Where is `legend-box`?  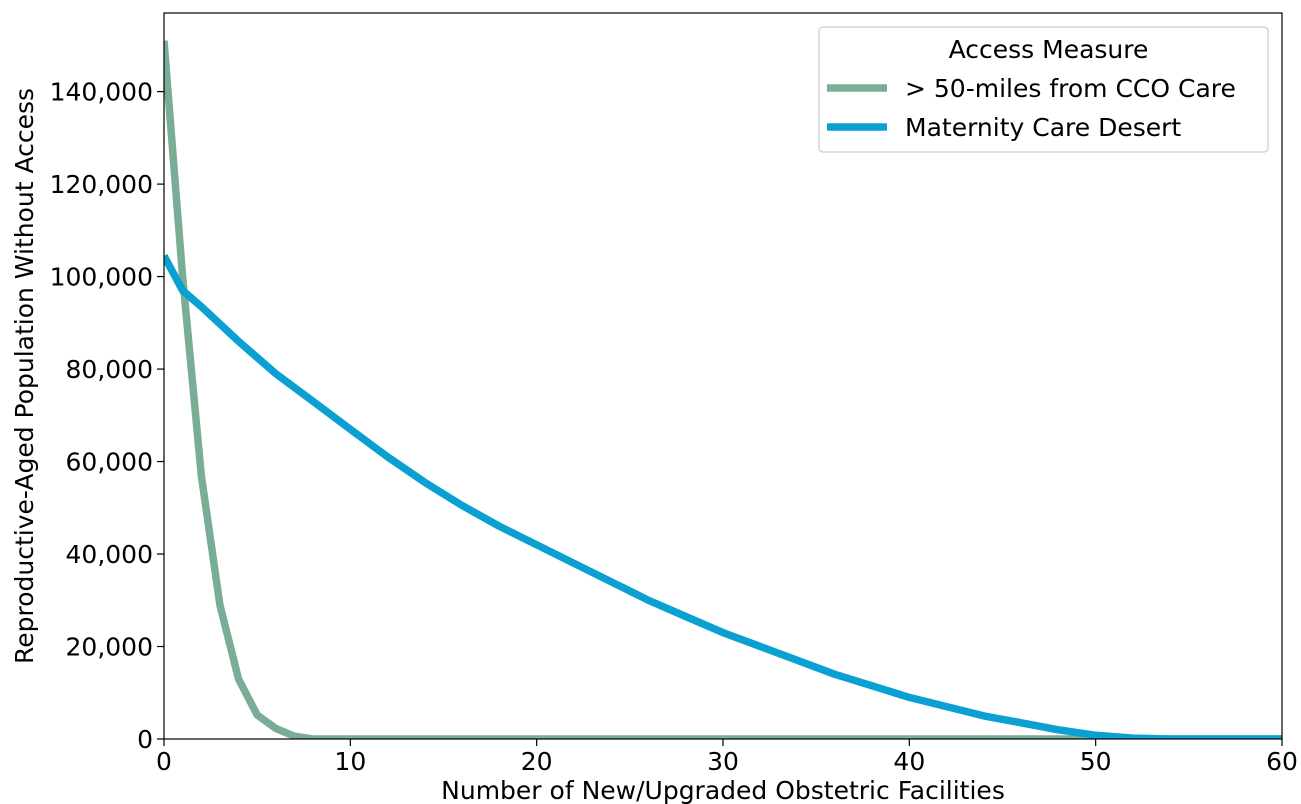
legend-box is located at coordinates (1043, 89).